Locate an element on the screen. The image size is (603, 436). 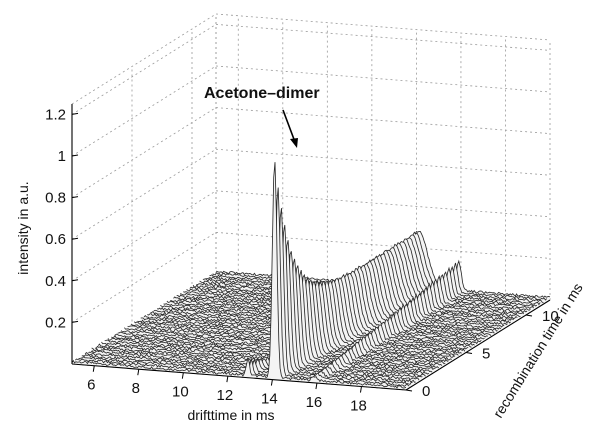
y-tick-label: 5 is located at coordinates (486, 354).